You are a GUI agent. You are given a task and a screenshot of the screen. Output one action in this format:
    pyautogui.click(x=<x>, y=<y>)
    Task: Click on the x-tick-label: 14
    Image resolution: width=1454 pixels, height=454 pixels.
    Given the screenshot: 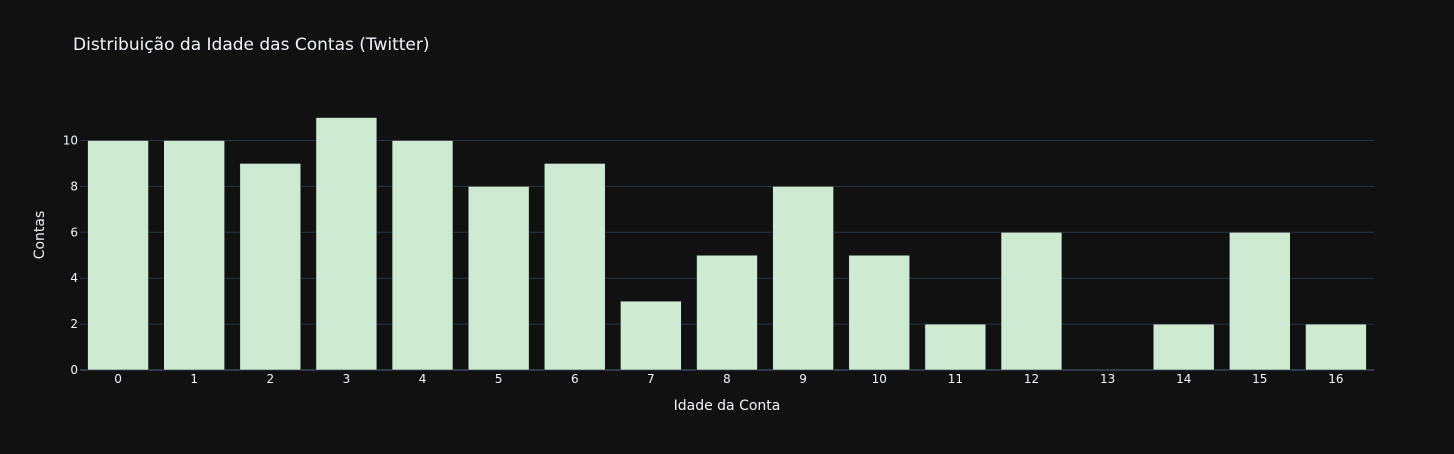 What is the action you would take?
    pyautogui.click(x=1183, y=379)
    